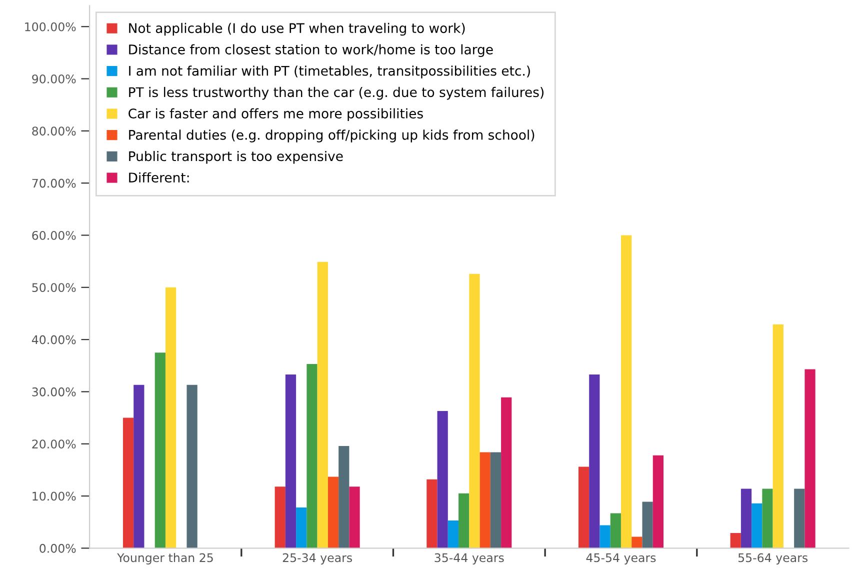 This screenshot has width=853, height=574. Describe the element at coordinates (311, 51) in the screenshot. I see `legend-label: Distance from closest station to work/home is too large` at that location.